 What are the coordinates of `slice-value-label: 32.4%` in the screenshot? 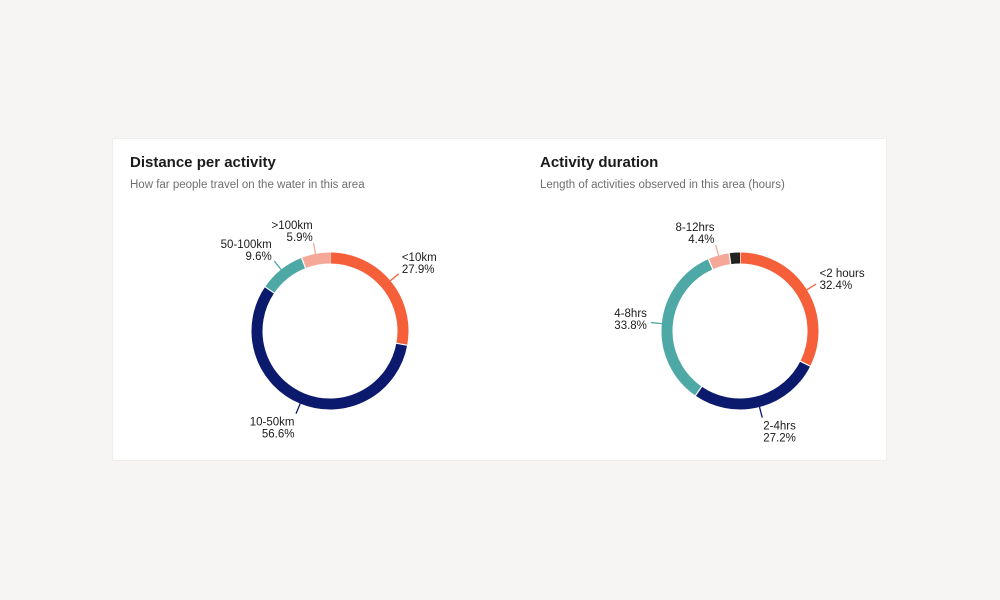 It's located at (836, 286).